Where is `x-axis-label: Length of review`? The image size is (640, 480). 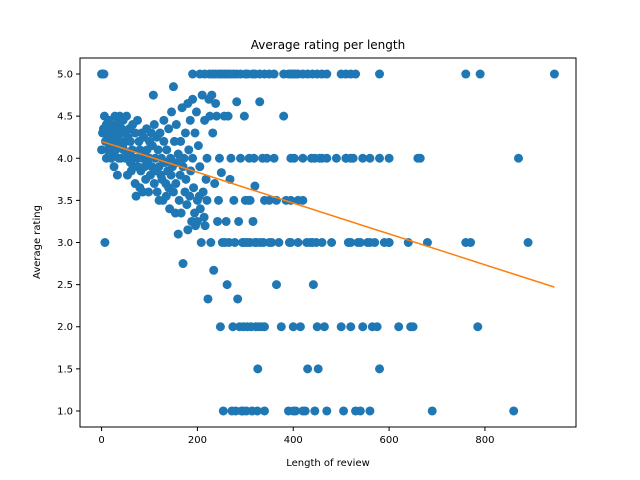
x-axis-label: Length of review is located at coordinates (328, 463).